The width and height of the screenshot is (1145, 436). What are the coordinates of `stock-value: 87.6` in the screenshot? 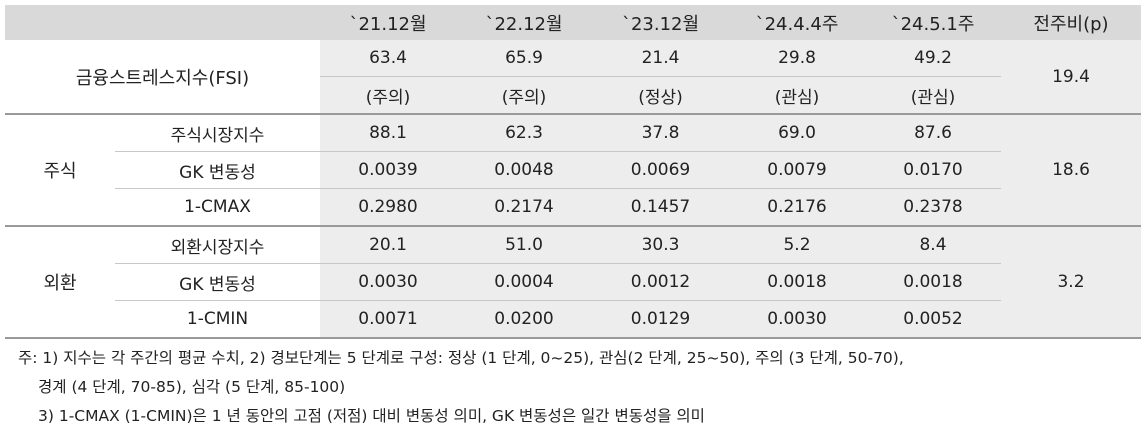 It's located at (933, 133).